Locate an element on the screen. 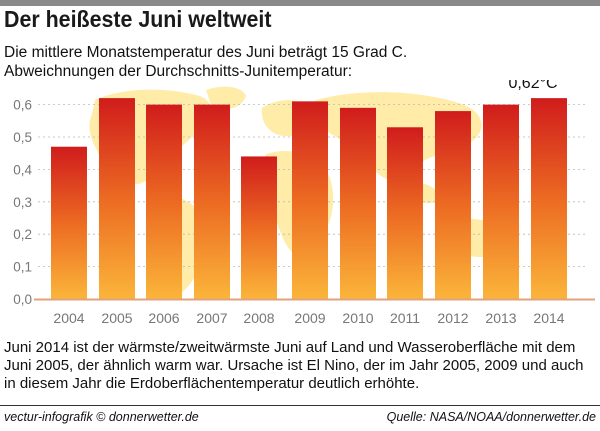 Image resolution: width=600 pixels, height=431 pixels. y-tick-label: 0,0 is located at coordinates (22, 299).